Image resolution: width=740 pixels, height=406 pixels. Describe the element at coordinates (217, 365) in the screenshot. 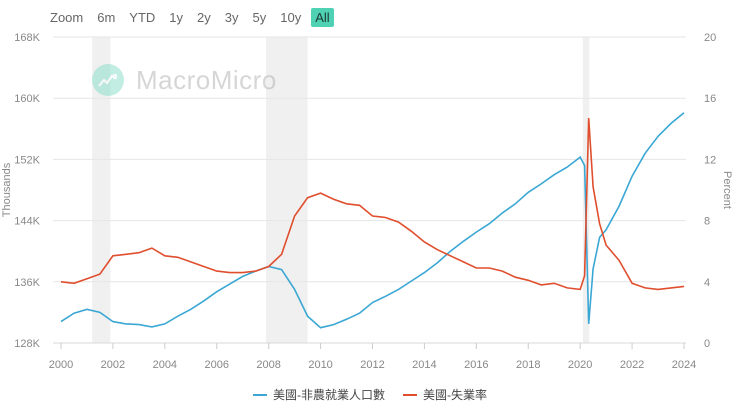

I see `x-tick-label: 2006` at that location.